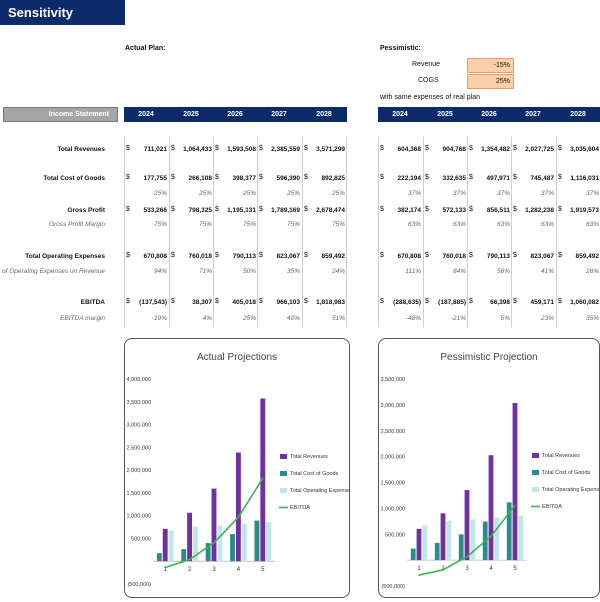  Describe the element at coordinates (288, 178) in the screenshot. I see `actual-total-cogs-value: 596,390` at that location.